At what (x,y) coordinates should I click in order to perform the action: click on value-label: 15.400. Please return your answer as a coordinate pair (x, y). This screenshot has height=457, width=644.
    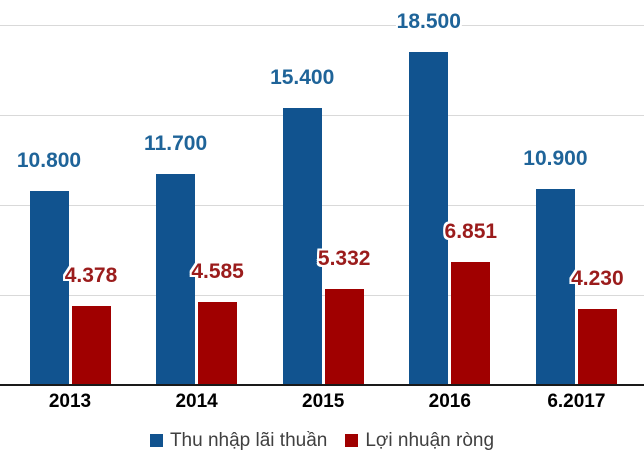
    Looking at the image, I should click on (302, 77).